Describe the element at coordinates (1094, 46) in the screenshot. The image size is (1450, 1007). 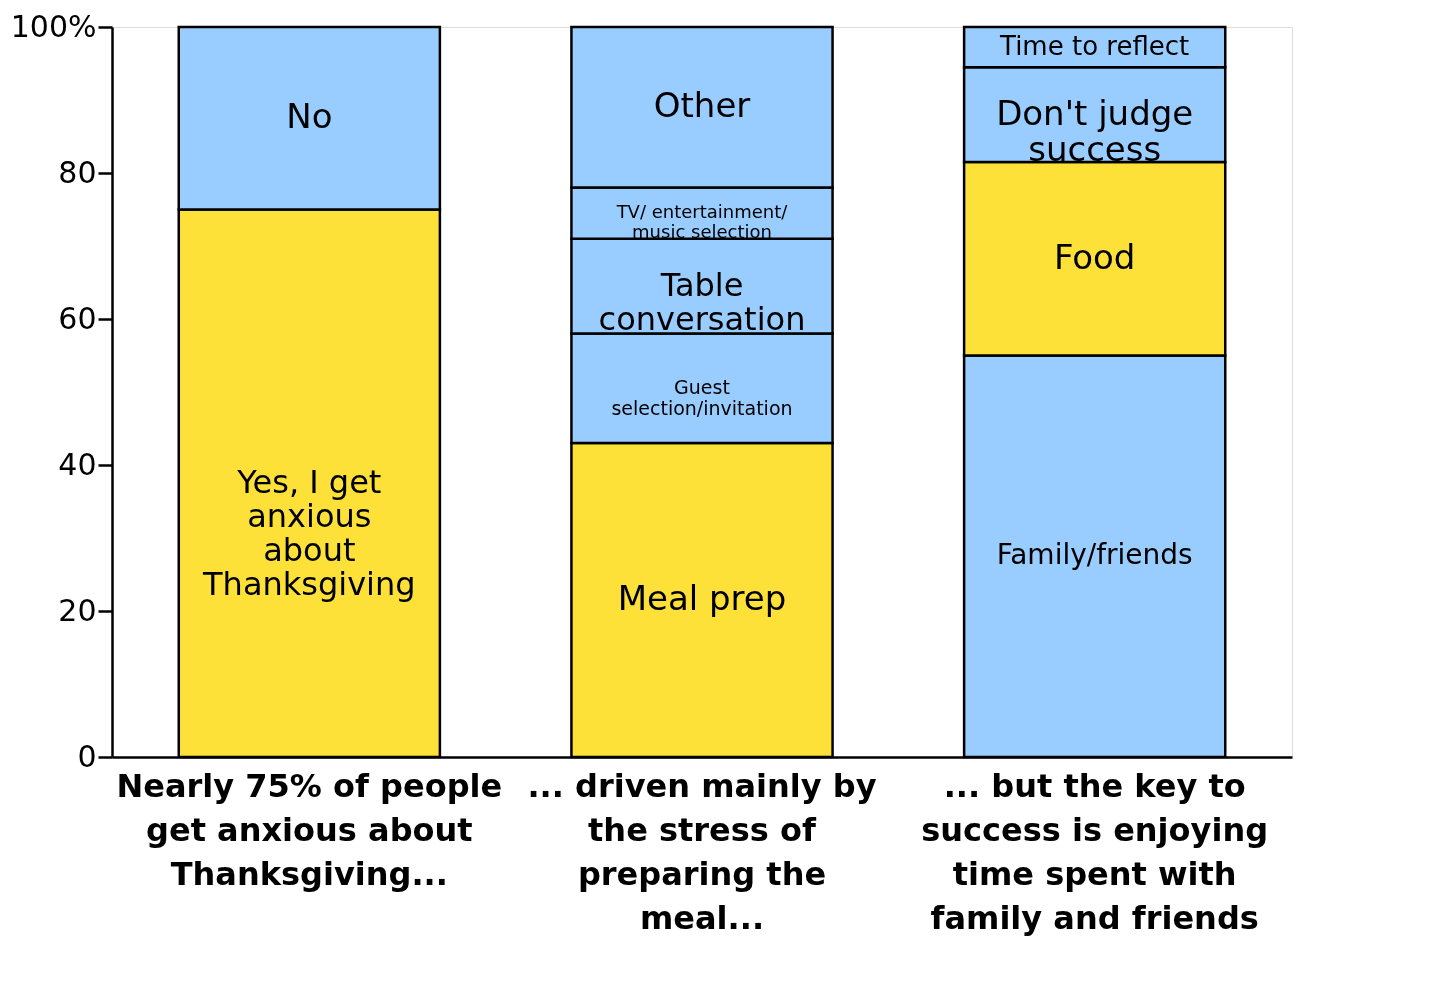
I see `series-label: Time to reflect` at that location.